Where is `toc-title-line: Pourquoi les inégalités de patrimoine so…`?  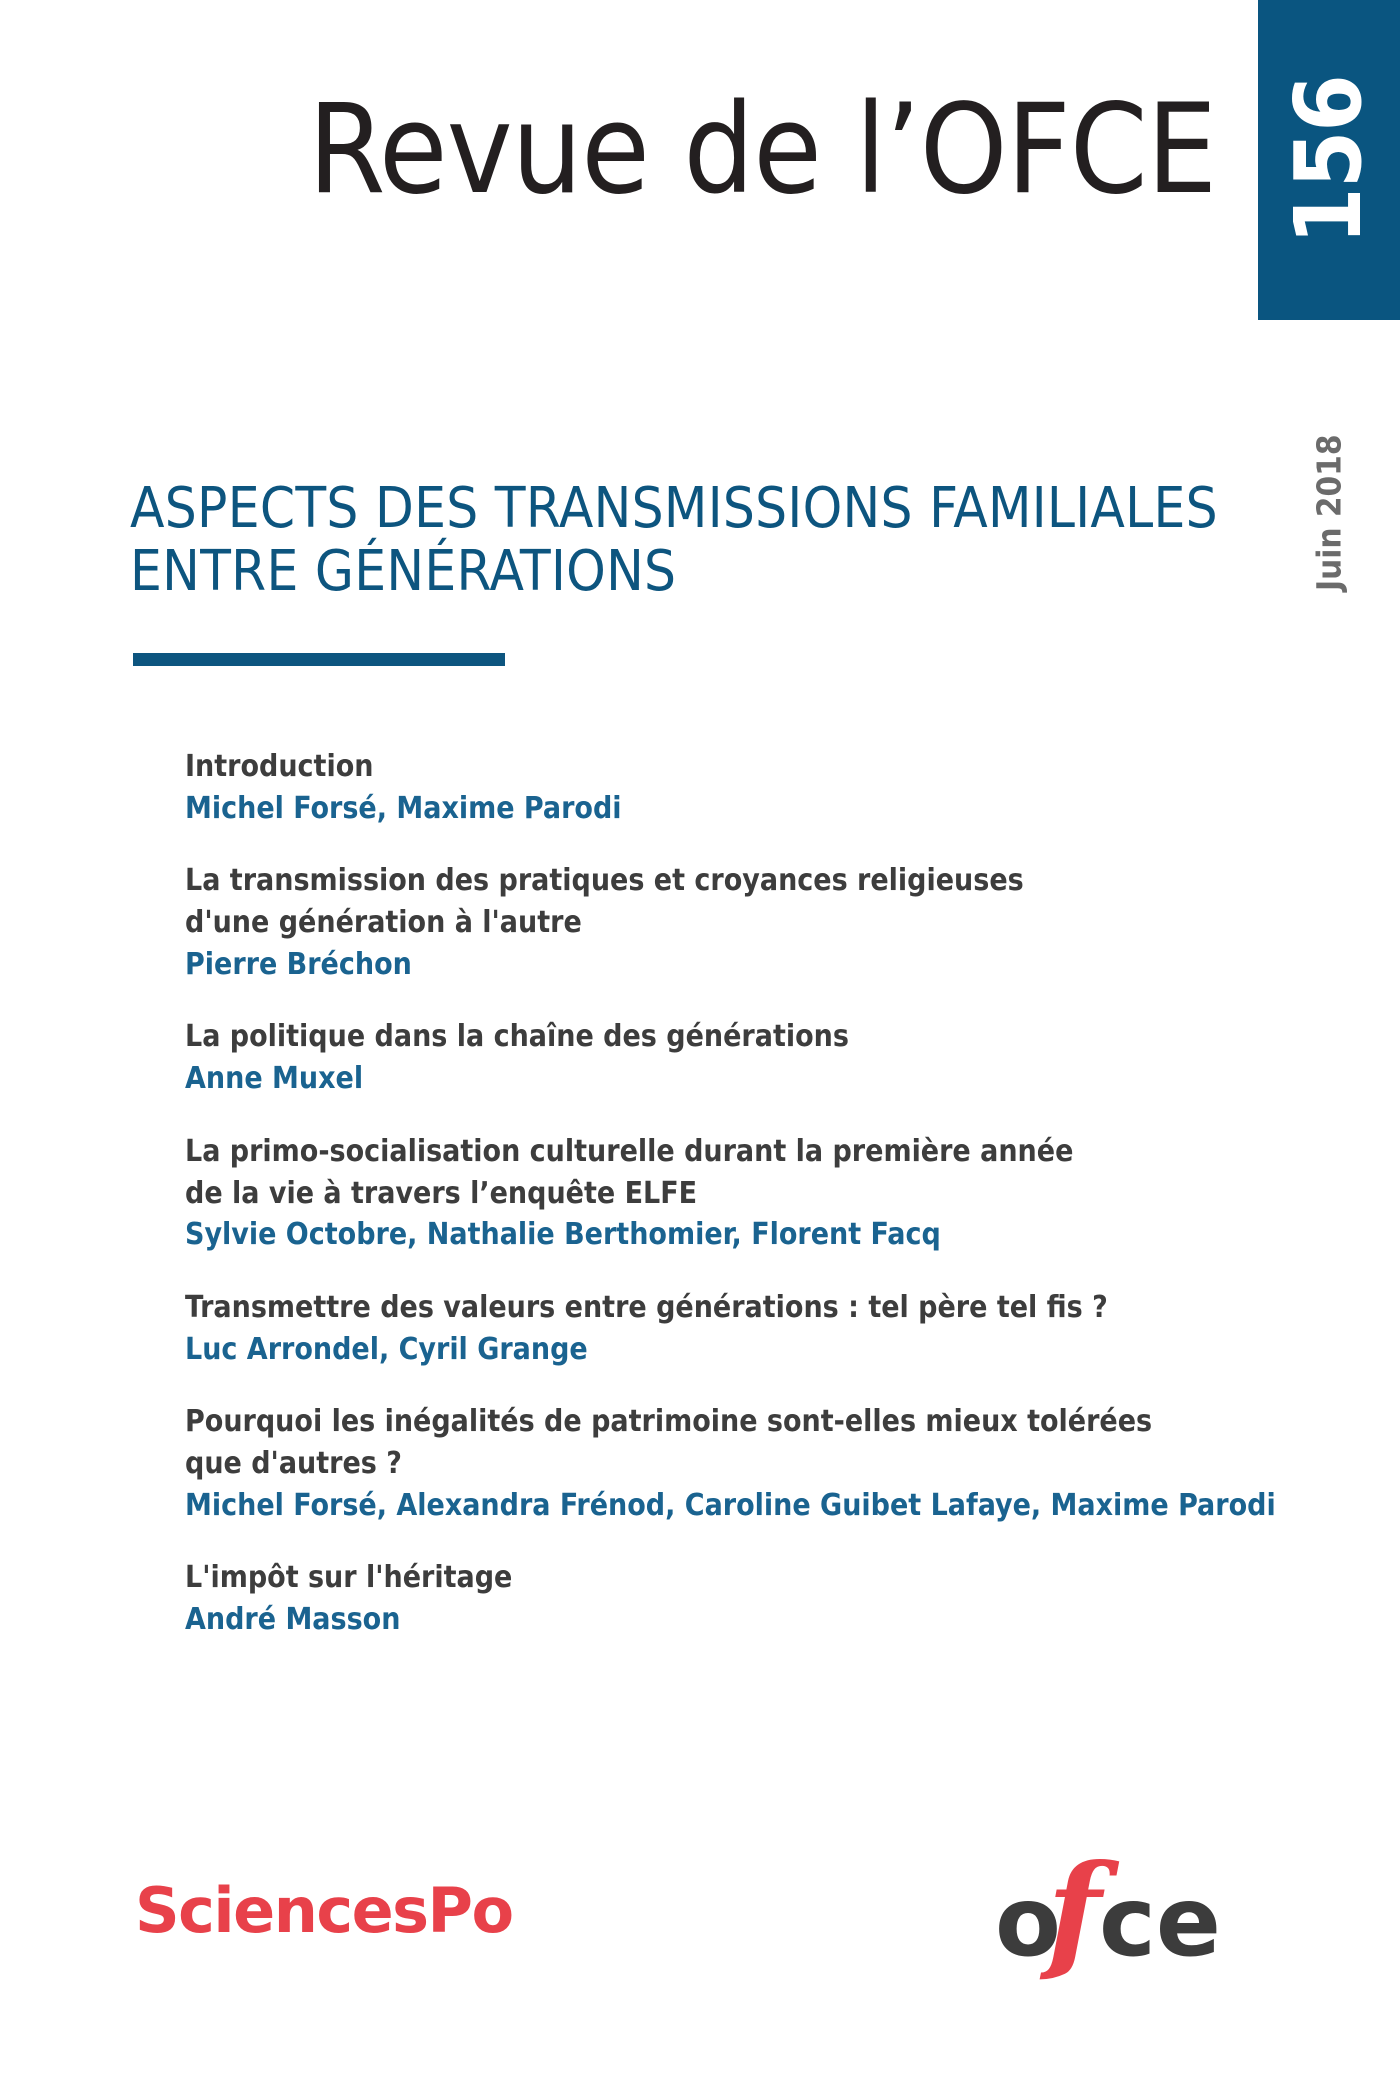
toc-title-line: Pourquoi les inégalités de patrimoine so… is located at coordinates (669, 1422).